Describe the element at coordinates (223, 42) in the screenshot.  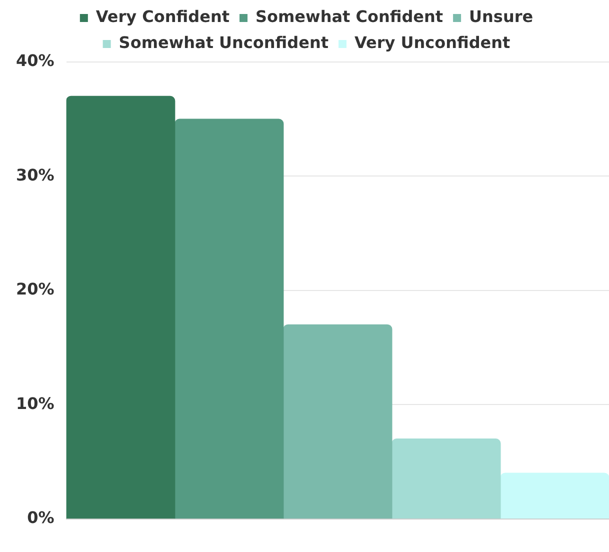
I see `legend-label: Somewhat Unconfident` at that location.